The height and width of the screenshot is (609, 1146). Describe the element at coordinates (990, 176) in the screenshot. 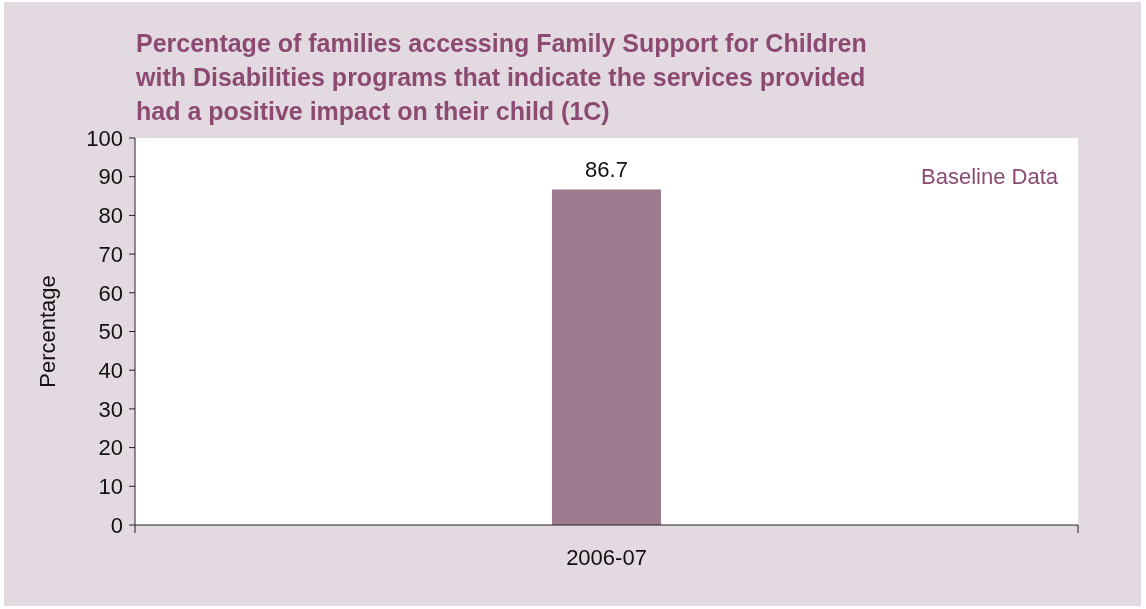

I see `annotation: Baseline Data` at that location.